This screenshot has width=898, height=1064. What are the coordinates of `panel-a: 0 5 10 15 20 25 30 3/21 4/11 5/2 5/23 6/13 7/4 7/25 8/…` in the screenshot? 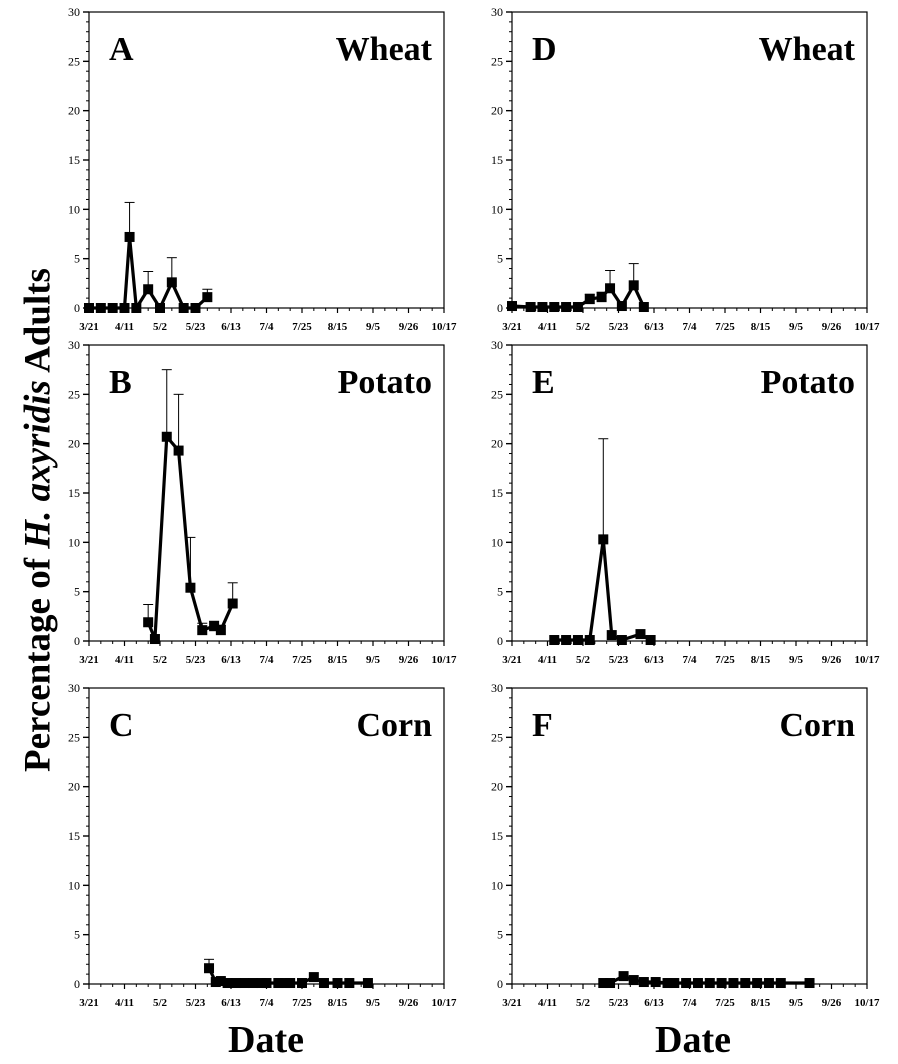 It's located at (262, 169).